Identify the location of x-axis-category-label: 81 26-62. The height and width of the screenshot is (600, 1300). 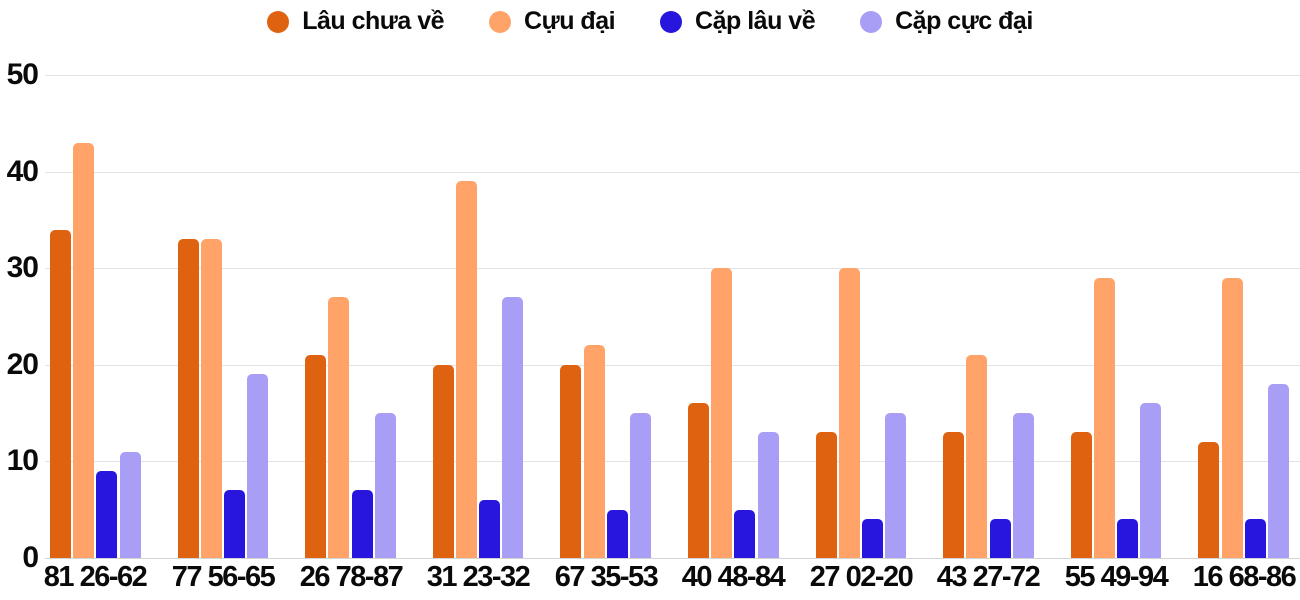
(95, 577).